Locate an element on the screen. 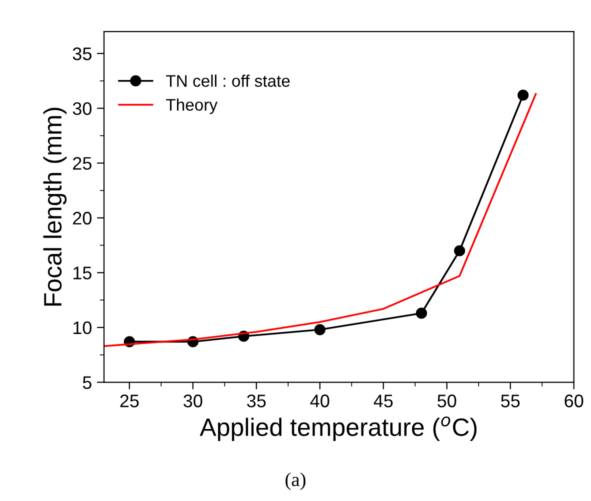  y-tick-label: 5 is located at coordinates (87, 382).